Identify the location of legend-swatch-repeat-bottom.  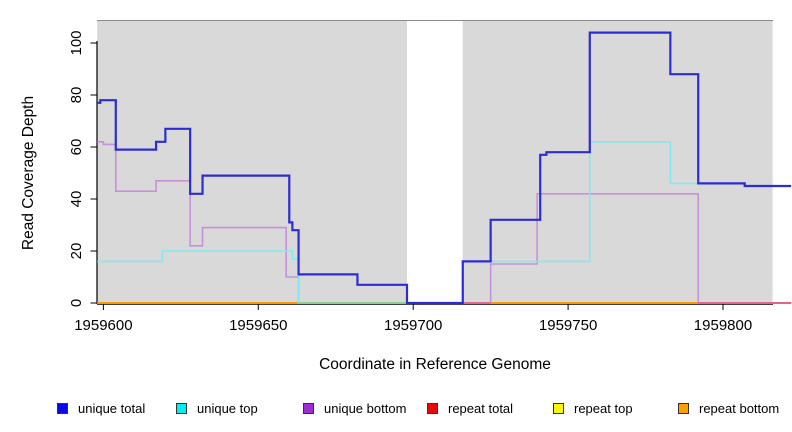
(683, 408).